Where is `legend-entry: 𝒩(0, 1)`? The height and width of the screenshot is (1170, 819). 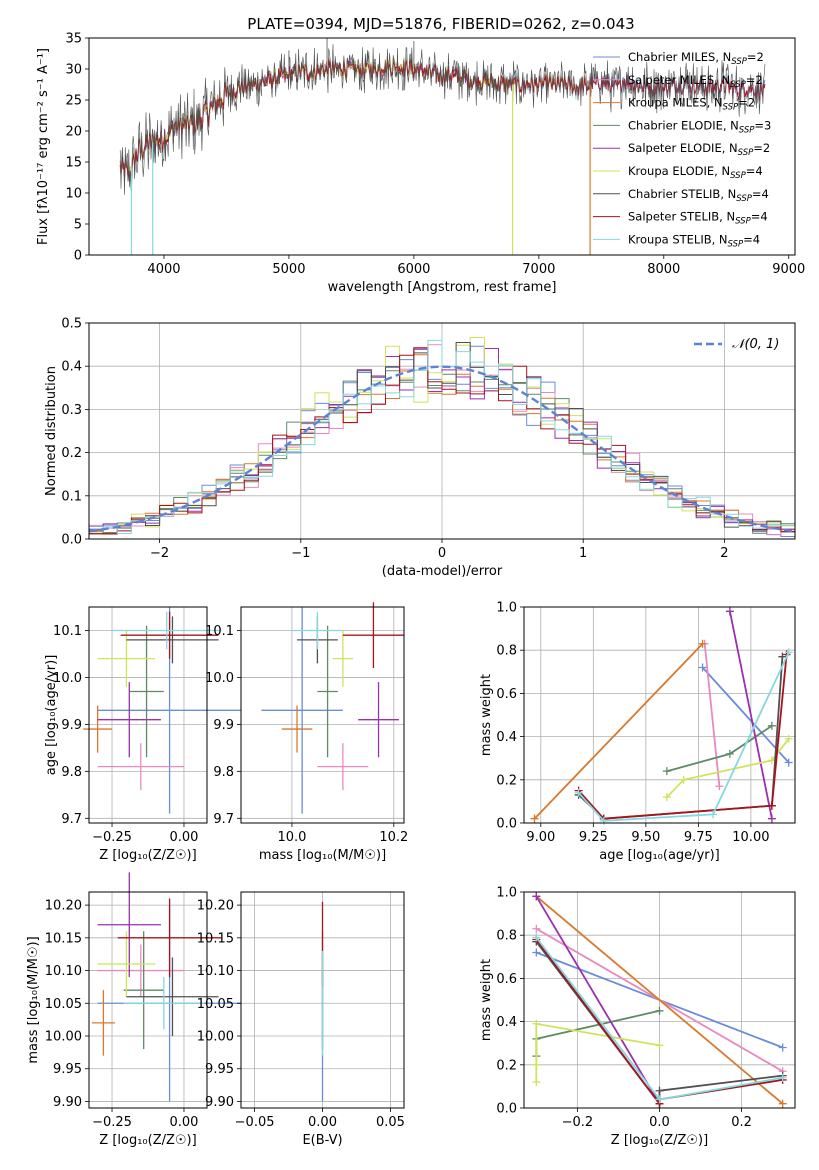 legend-entry: 𝒩(0, 1) is located at coordinates (755, 344).